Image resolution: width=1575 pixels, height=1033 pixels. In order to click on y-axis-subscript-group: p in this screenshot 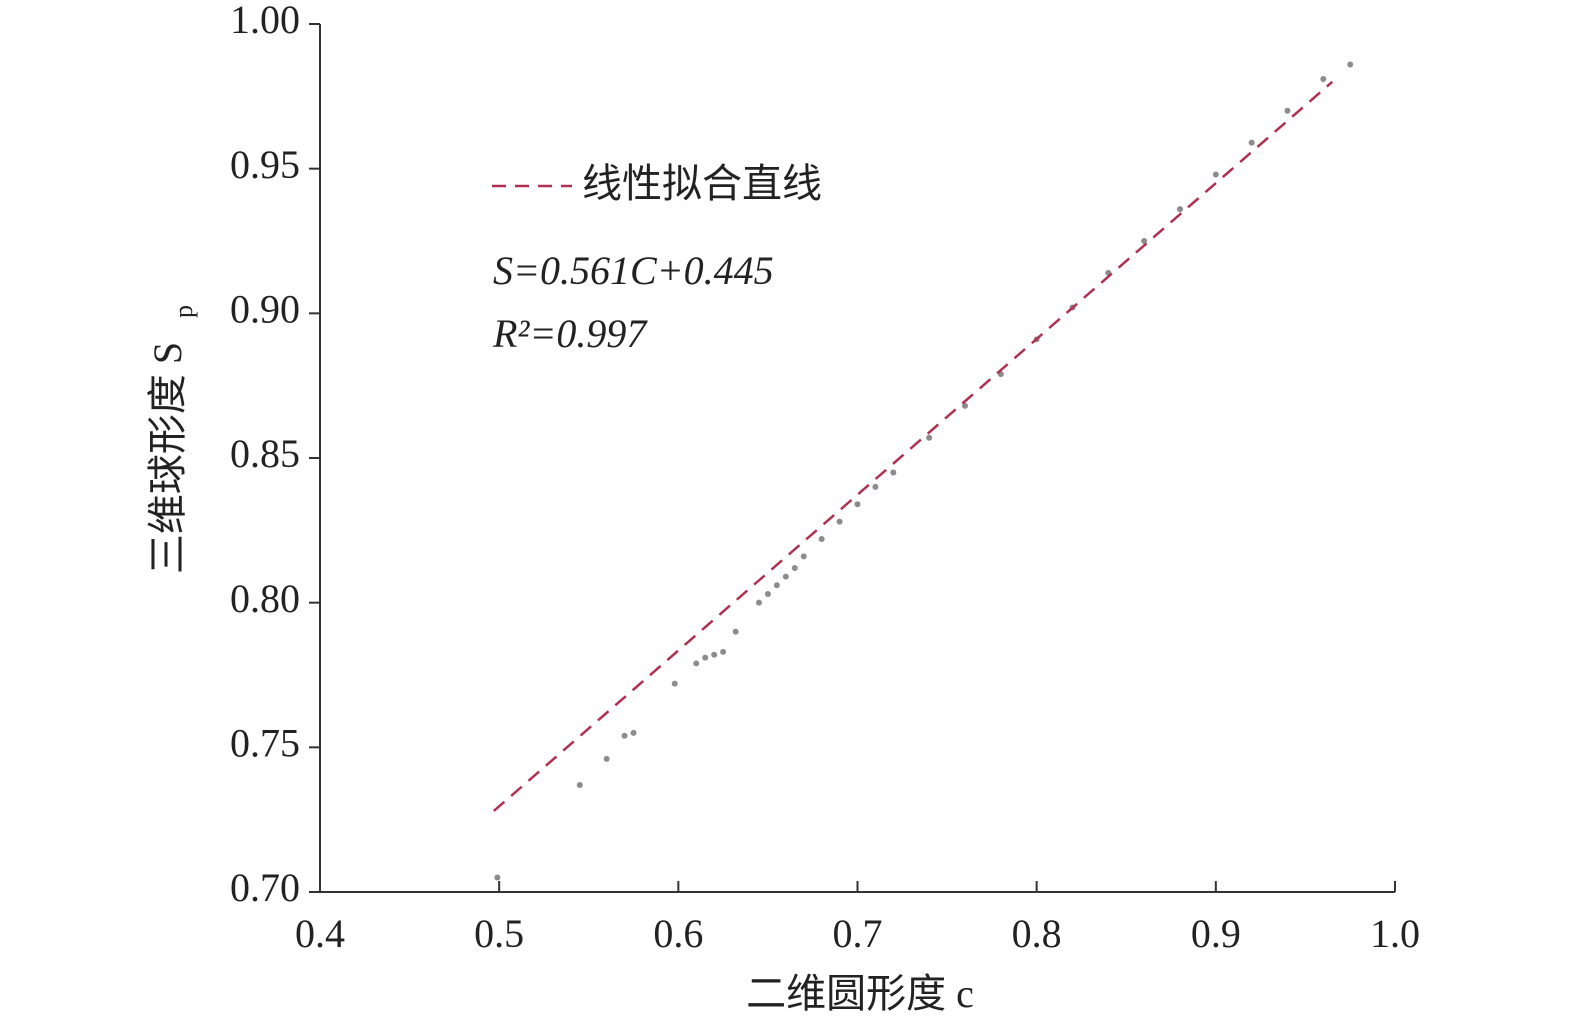, I will do `click(183, 311)`.